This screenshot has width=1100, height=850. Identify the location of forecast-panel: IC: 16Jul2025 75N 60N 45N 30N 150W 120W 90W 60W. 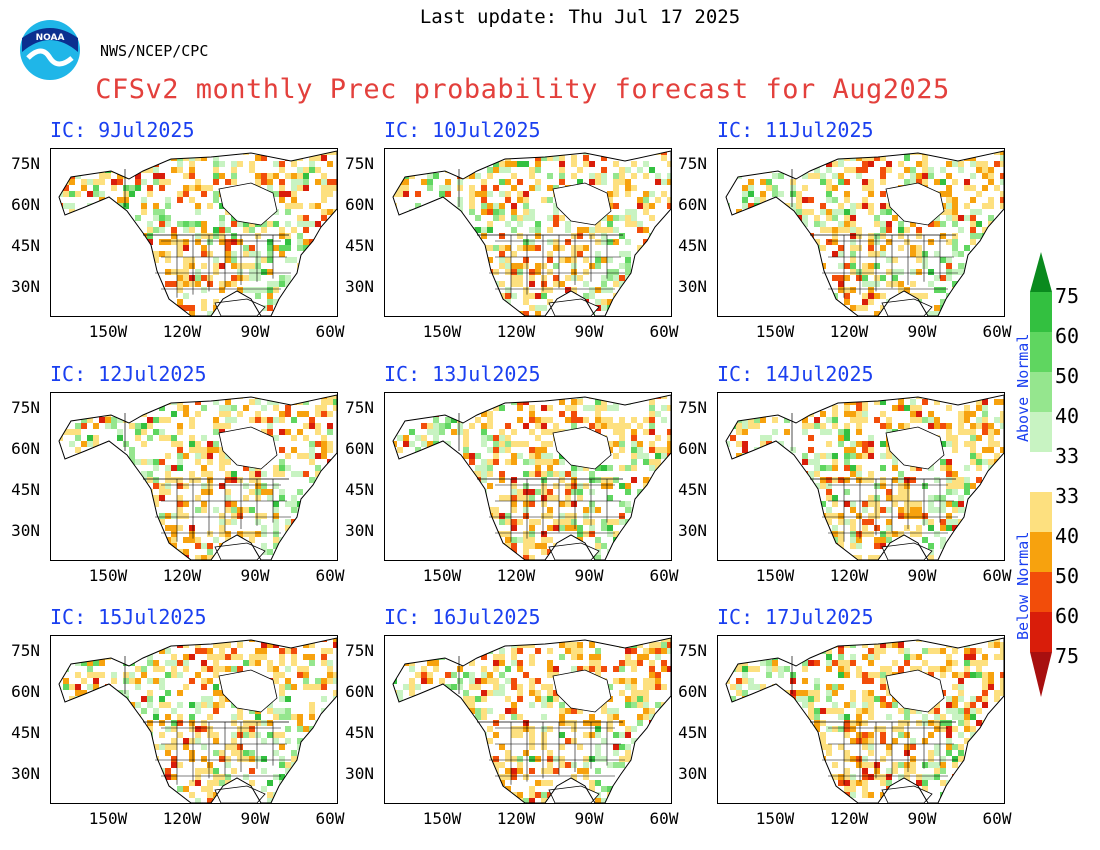
(511, 720).